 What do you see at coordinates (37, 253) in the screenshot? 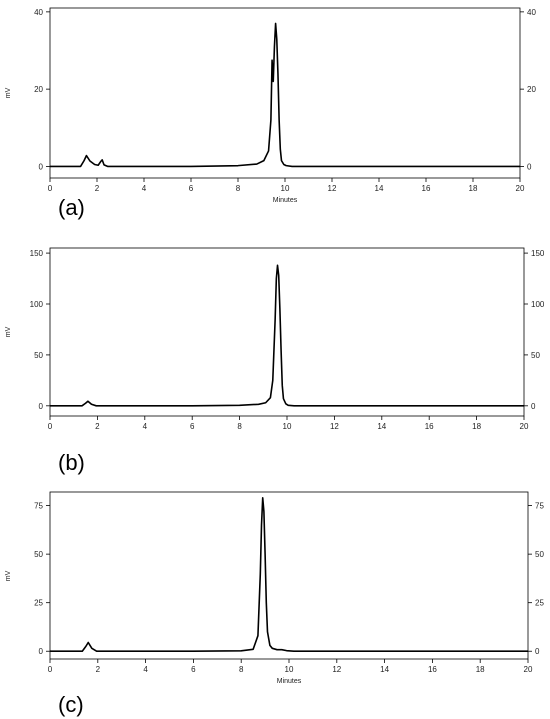
I see `y-tick-label: 150` at bounding box center [37, 253].